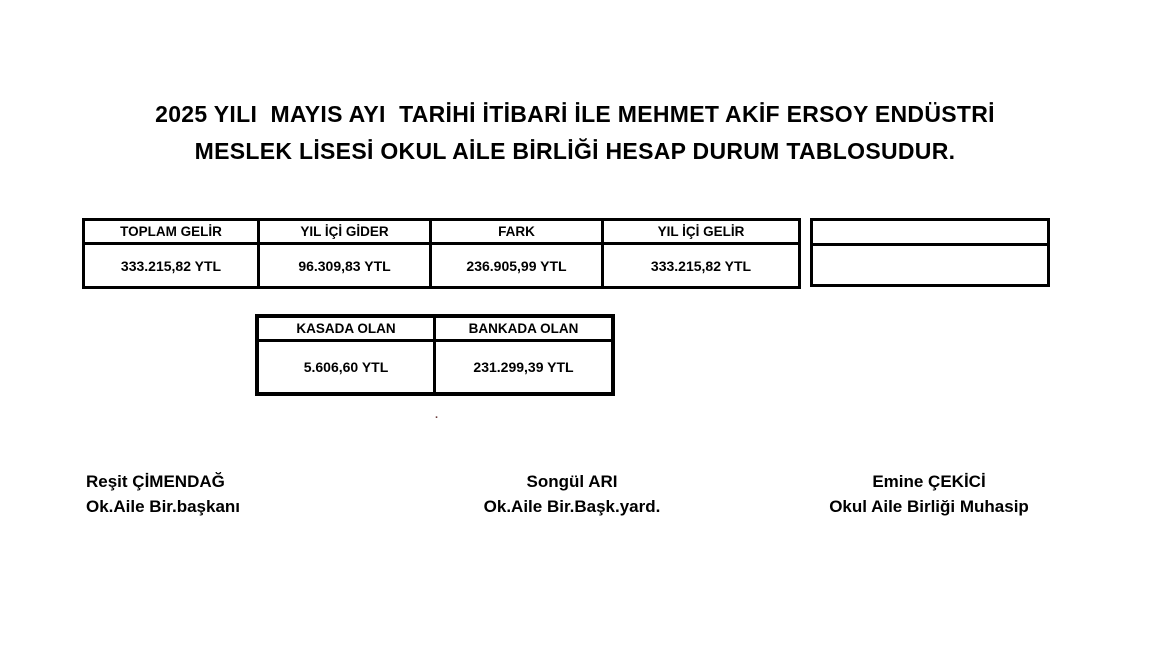  What do you see at coordinates (155, 481) in the screenshot?
I see `signature-name: Reşit ÇİMENDAĞ` at bounding box center [155, 481].